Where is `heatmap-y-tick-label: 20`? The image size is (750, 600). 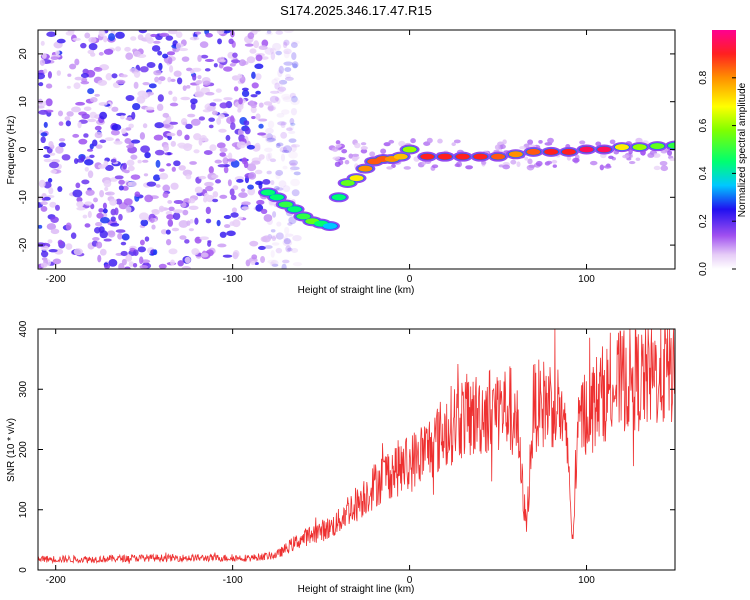
heatmap-y-tick-label: 20 is located at coordinates (23, 54).